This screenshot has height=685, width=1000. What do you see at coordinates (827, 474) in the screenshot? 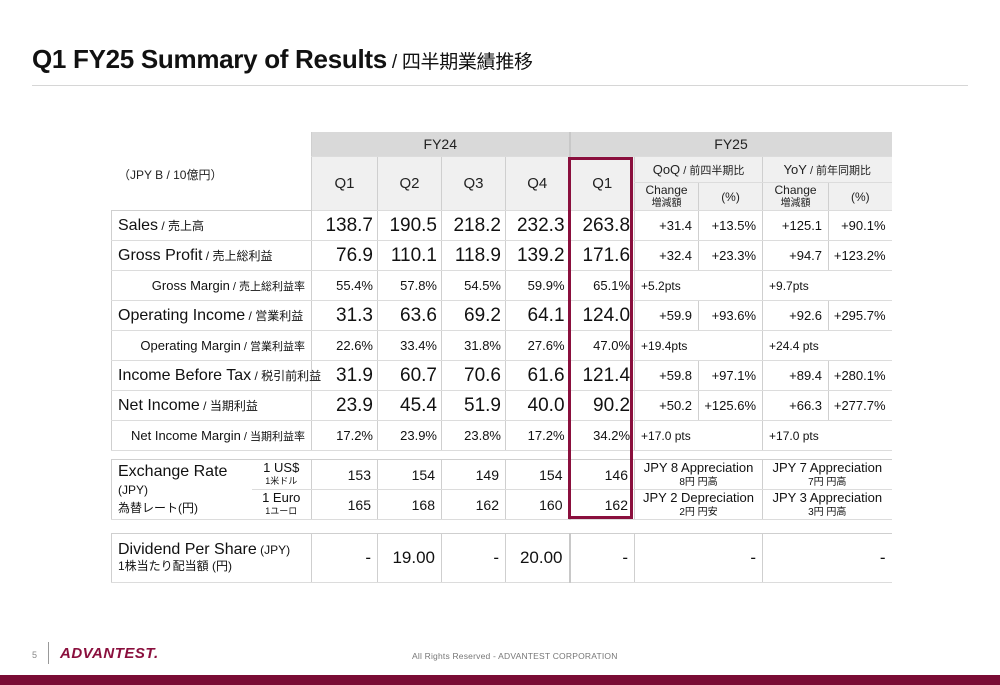
I see `usd-yoy-desc: JPY 7 Appreciation 7円 円高` at bounding box center [827, 474].